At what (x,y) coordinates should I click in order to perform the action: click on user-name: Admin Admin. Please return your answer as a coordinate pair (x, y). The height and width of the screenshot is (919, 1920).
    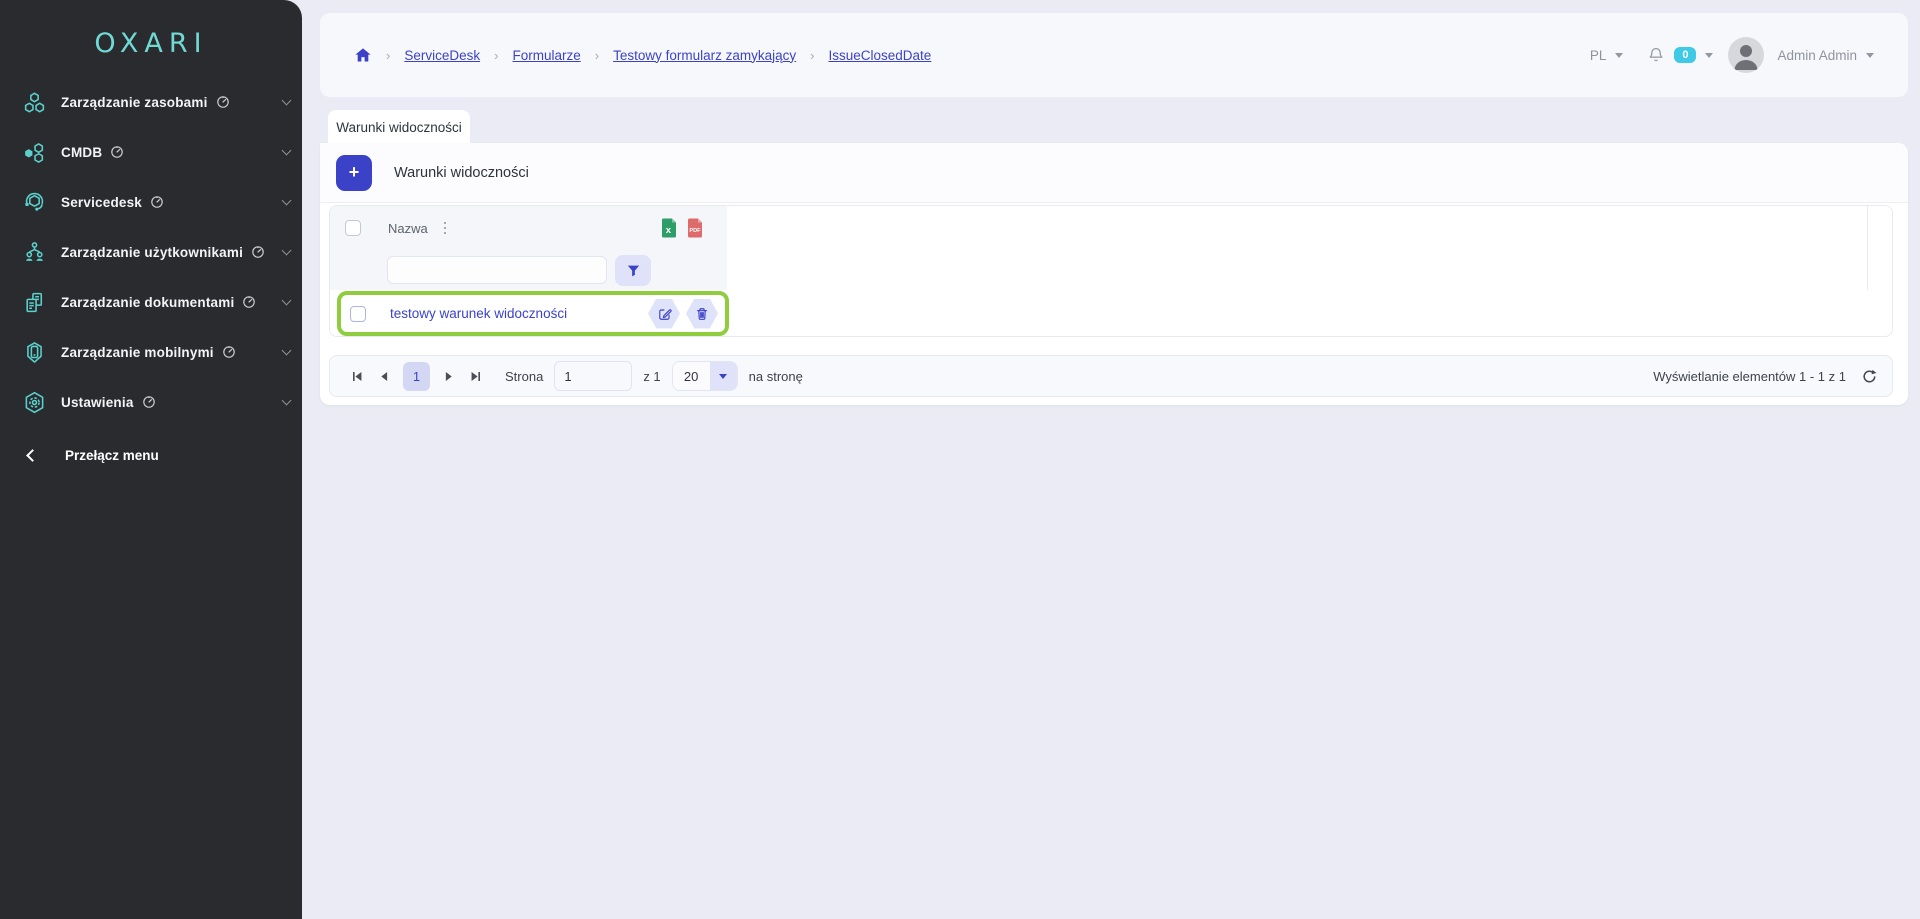
    Looking at the image, I should click on (1817, 55).